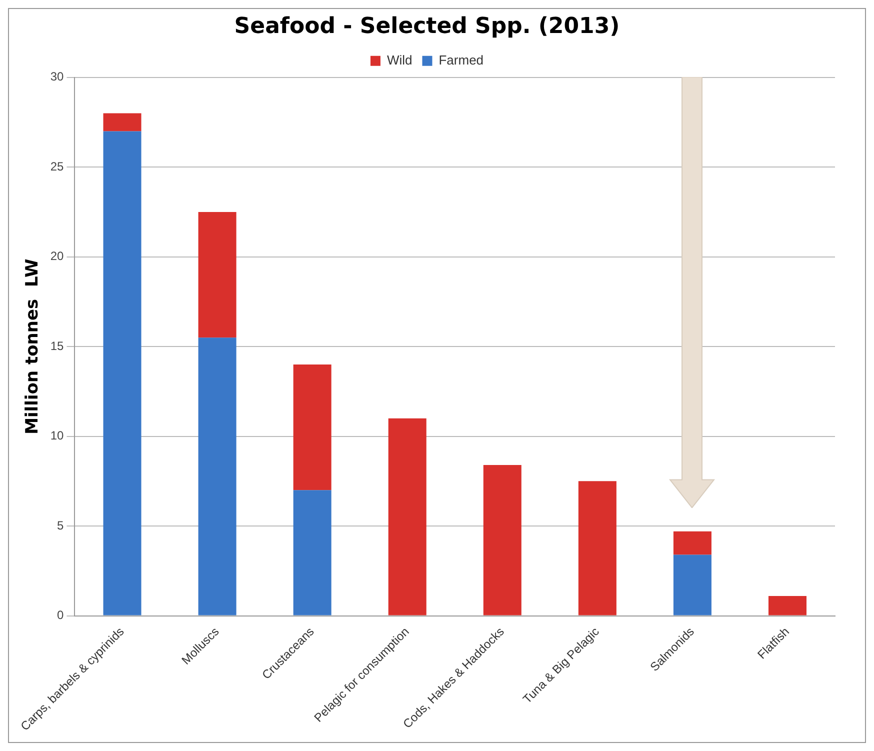  Describe the element at coordinates (32, 346) in the screenshot. I see `y-axis-title: Million tonnes LW` at that location.